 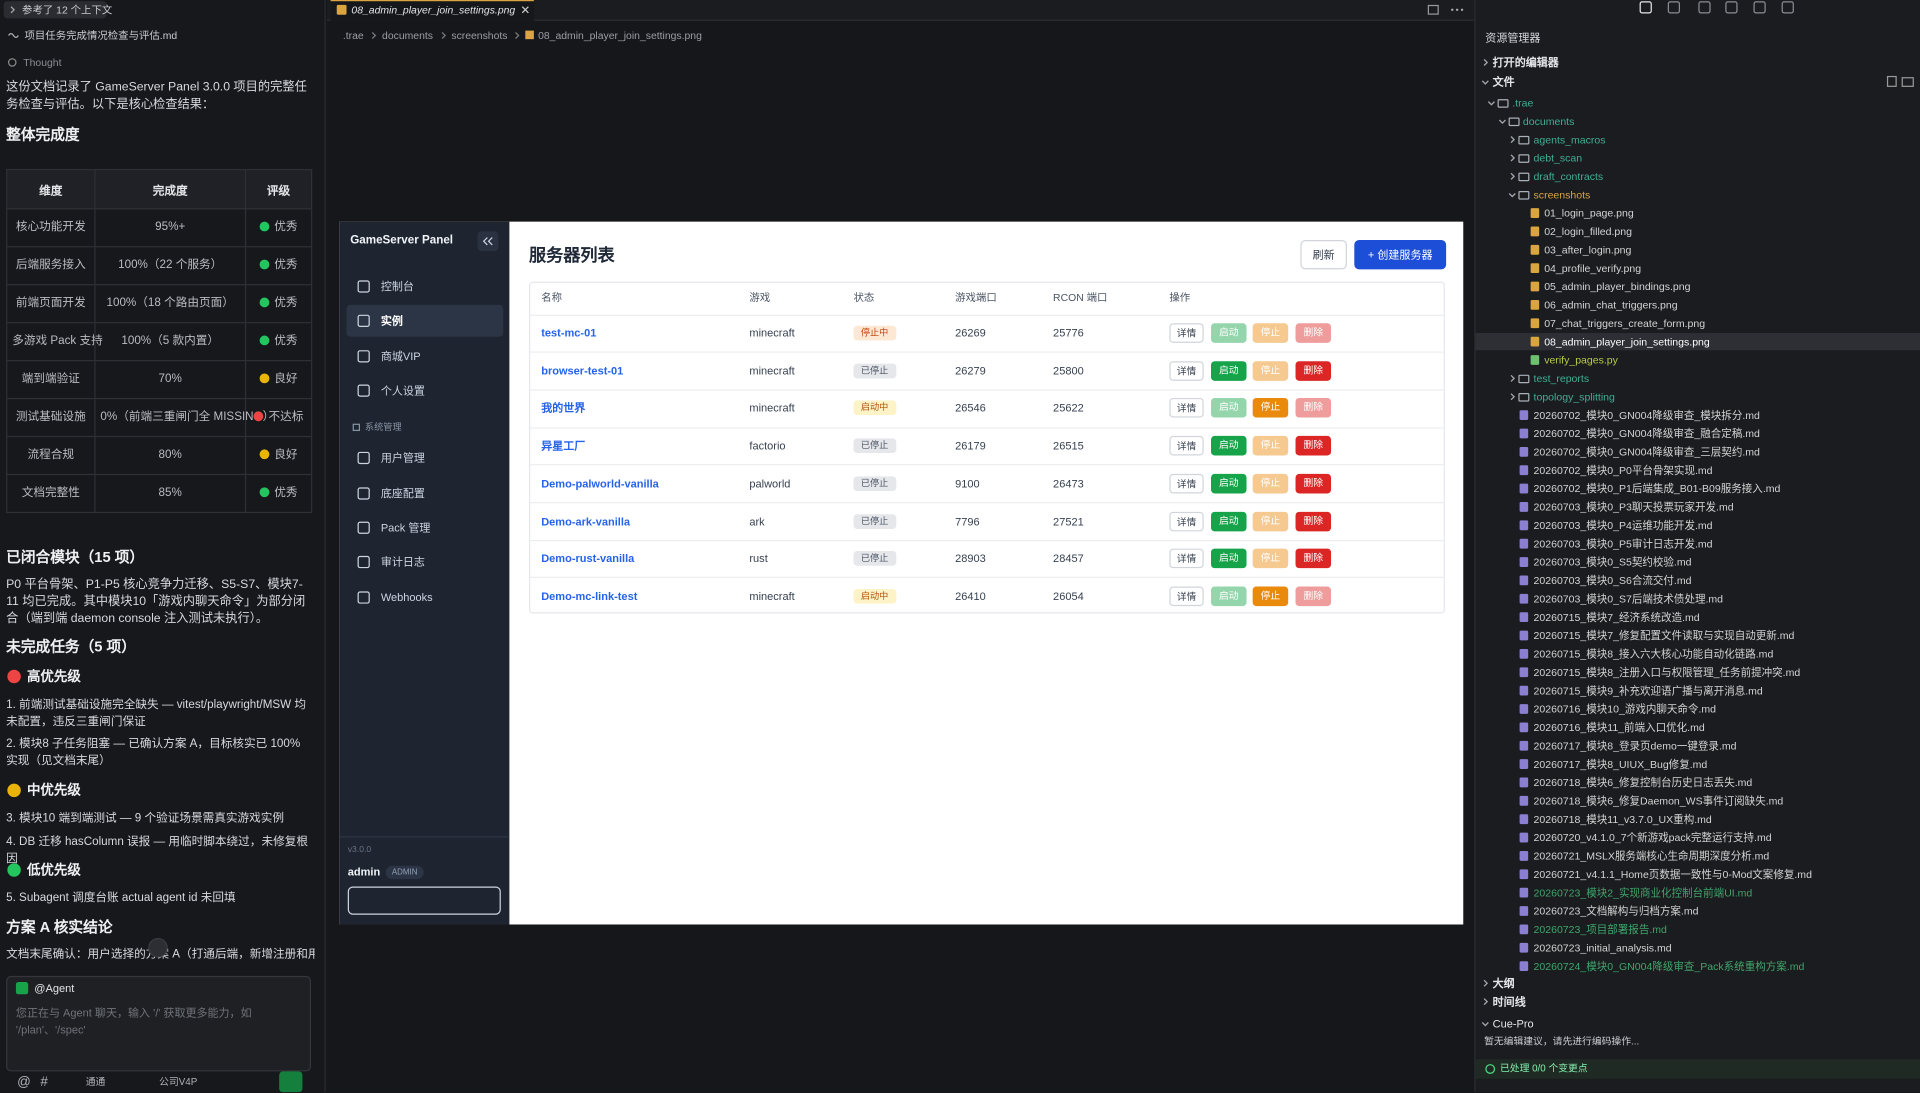 I want to click on tree-item: 20260721_MSLX服务端核心生命周期深度分析.md, so click(x=1651, y=856).